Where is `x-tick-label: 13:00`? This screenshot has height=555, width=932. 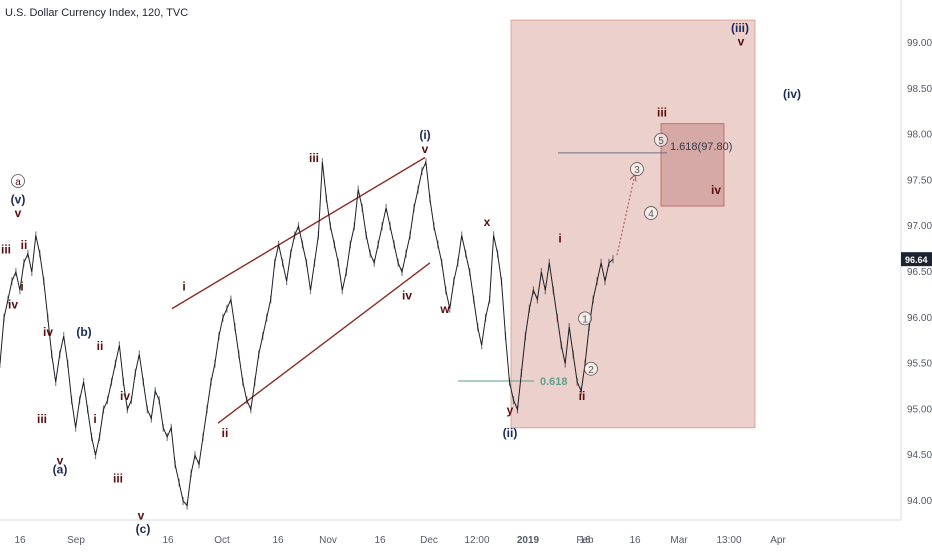
x-tick-label: 13:00 is located at coordinates (728, 540).